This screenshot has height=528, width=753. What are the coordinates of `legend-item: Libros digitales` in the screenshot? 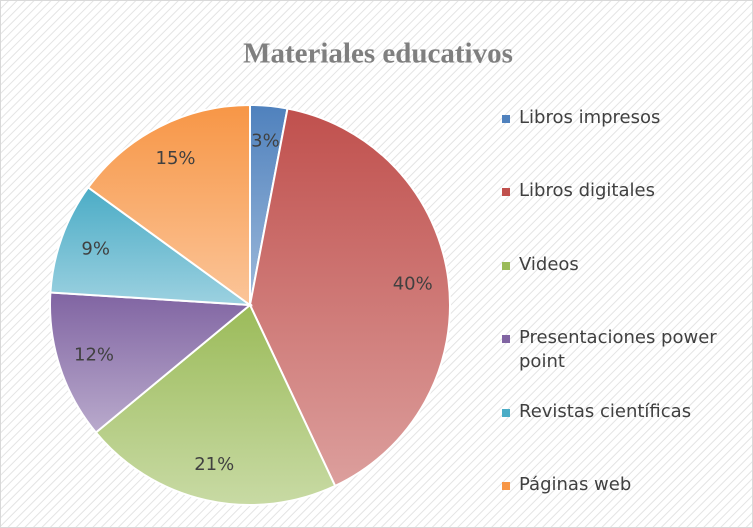 It's located at (617, 191).